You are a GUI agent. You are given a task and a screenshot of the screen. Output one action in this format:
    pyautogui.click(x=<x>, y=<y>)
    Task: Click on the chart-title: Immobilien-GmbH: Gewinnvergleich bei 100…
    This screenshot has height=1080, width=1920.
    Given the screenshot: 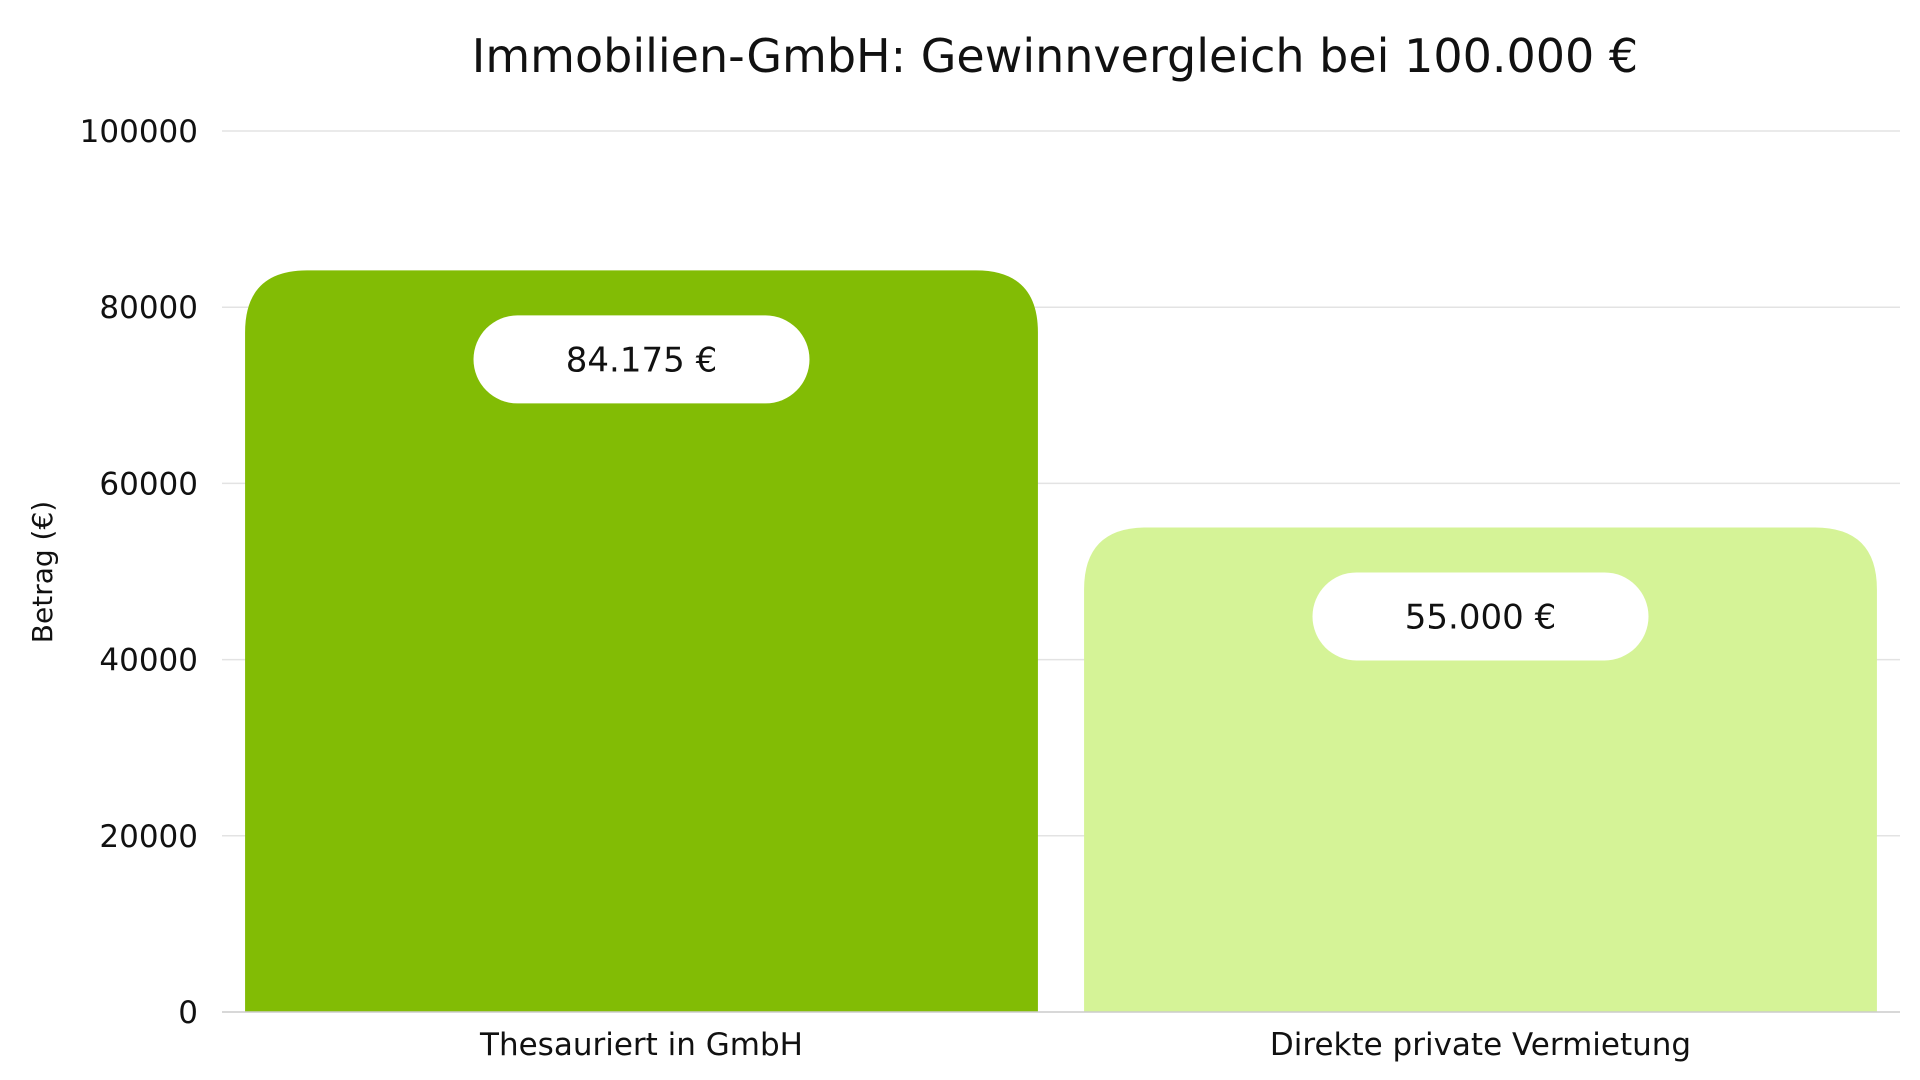 What is the action you would take?
    pyautogui.click(x=1055, y=56)
    